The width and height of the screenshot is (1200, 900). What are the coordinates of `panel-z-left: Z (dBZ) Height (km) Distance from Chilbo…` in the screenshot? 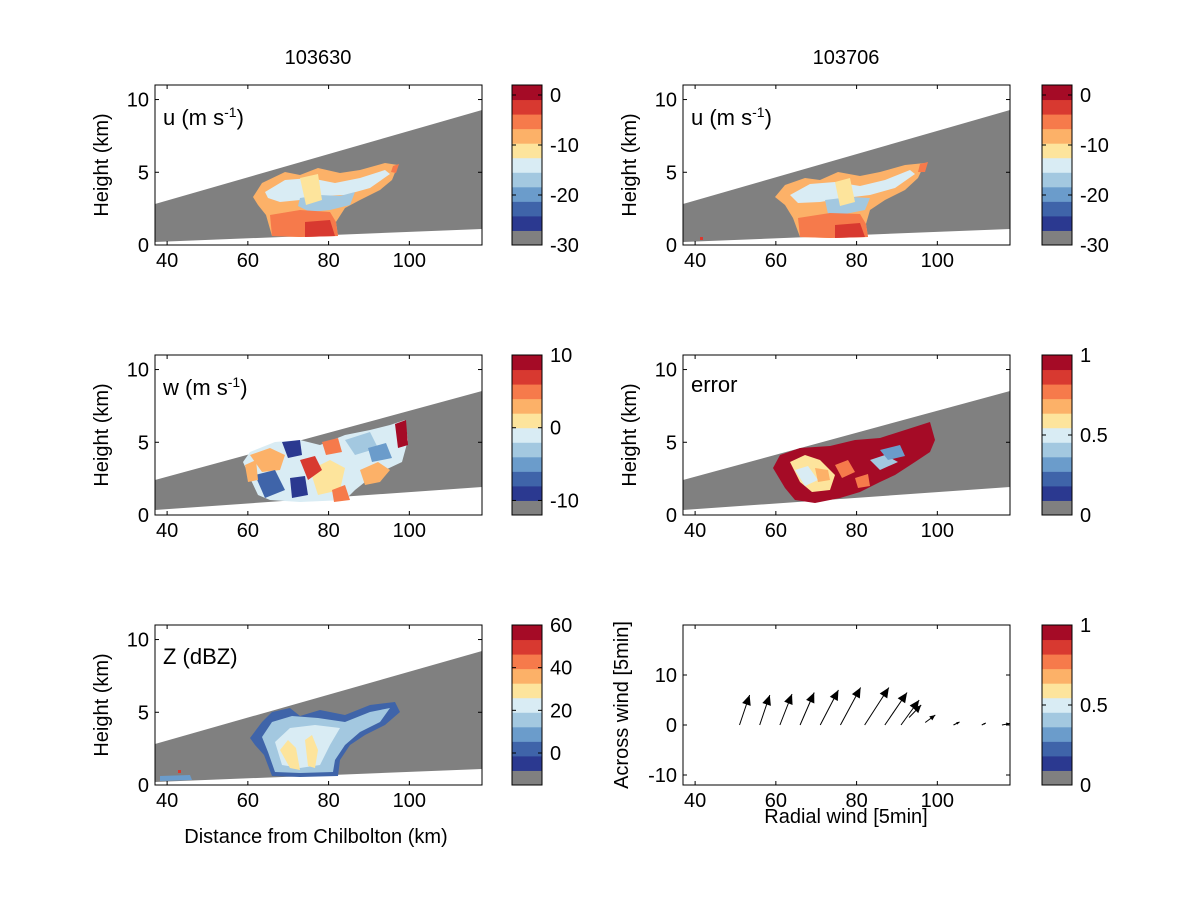 It's located at (287, 736).